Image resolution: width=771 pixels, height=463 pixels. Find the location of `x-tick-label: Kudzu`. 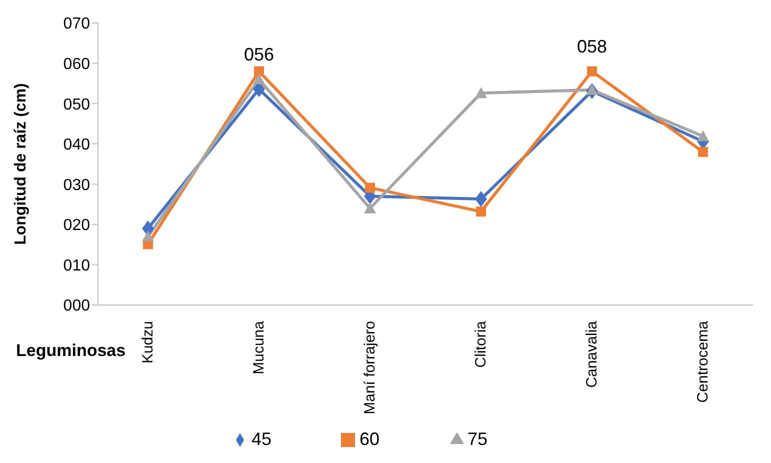

x-tick-label: Kudzu is located at coordinates (148, 342).